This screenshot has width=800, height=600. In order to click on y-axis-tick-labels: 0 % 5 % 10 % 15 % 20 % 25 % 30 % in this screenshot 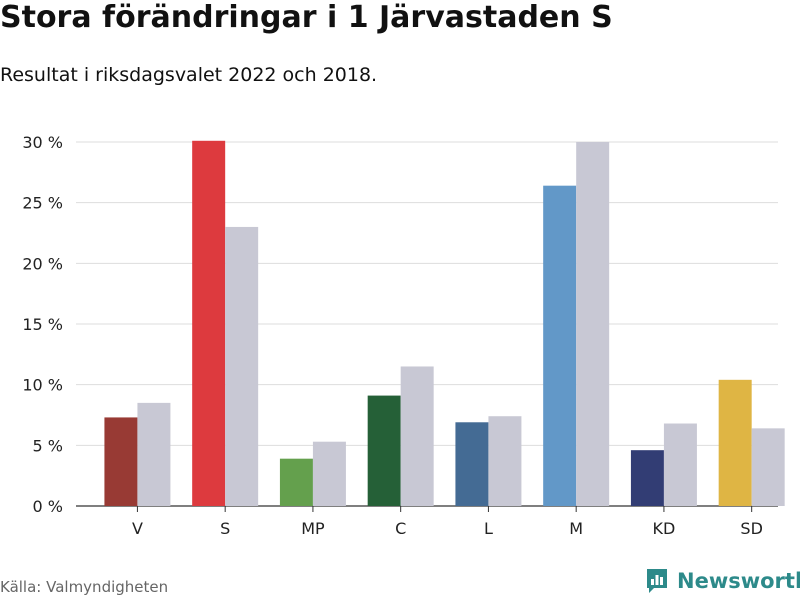, I will do `click(42, 324)`.